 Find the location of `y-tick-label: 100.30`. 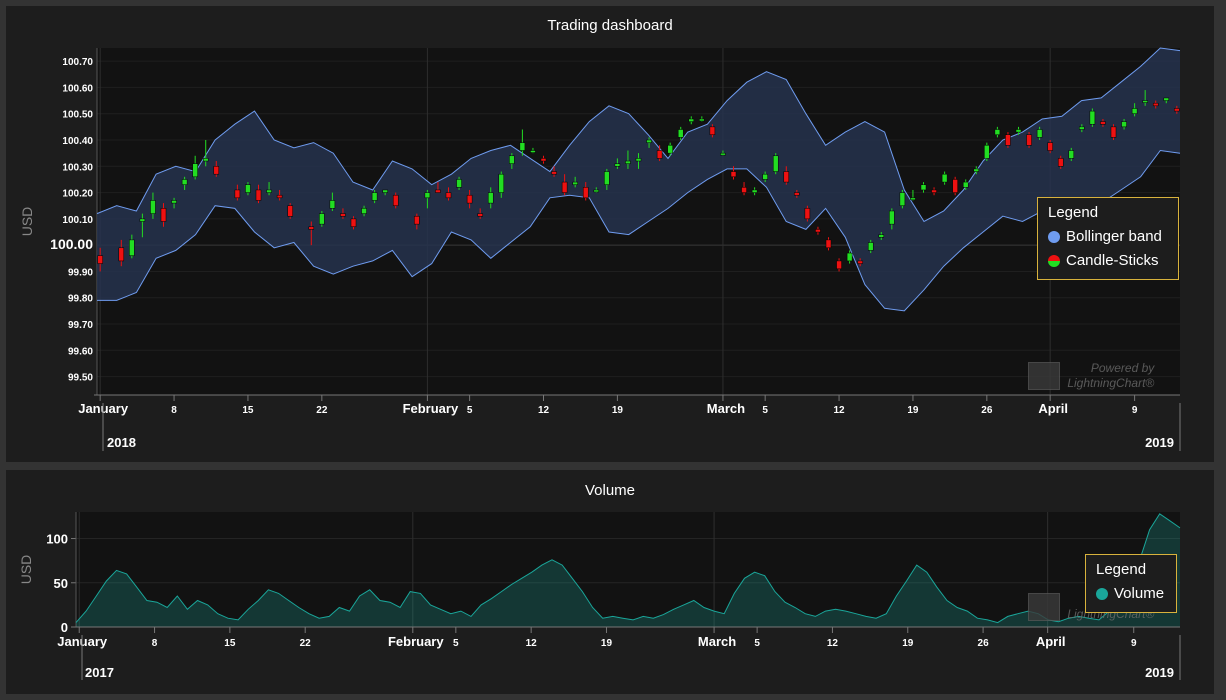

y-tick-label: 100.30 is located at coordinates (77, 167).